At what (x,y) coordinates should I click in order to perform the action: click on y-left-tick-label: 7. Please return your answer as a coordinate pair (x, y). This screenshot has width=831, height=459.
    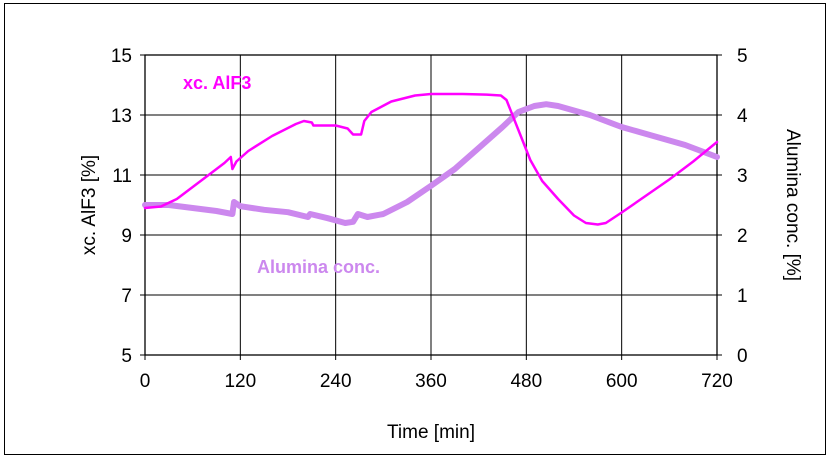
    Looking at the image, I should click on (126, 296).